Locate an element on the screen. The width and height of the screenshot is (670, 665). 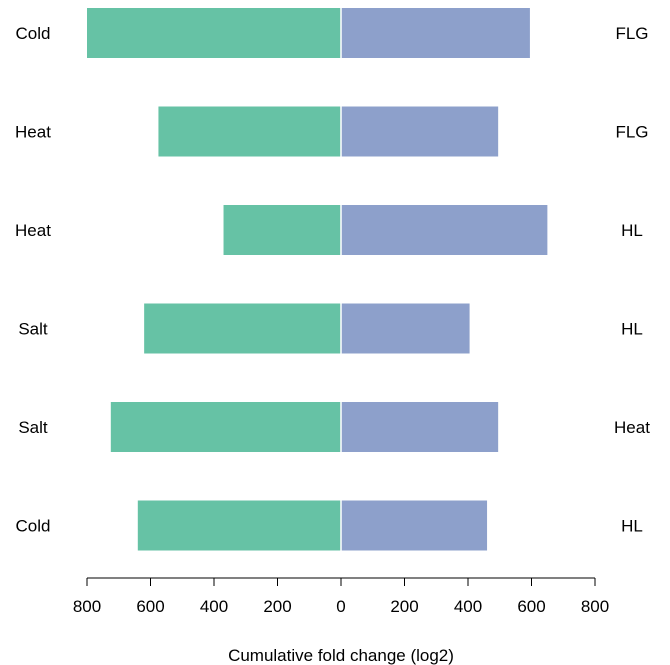
right-category-label-2: FLG is located at coordinates (631, 132).